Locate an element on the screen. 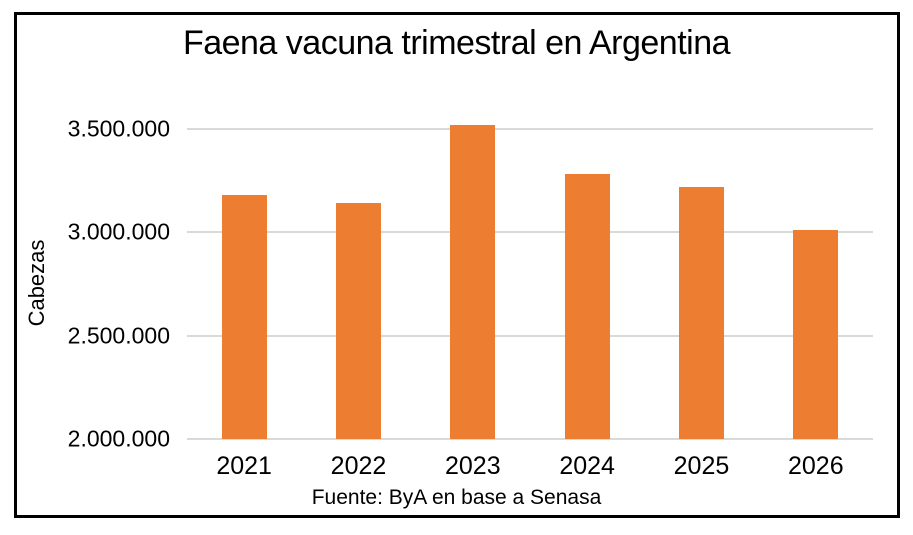  y-axis-tick-labels: 2.000.000 2.500.000 3.000.000 3.500.000 is located at coordinates (85, 279).